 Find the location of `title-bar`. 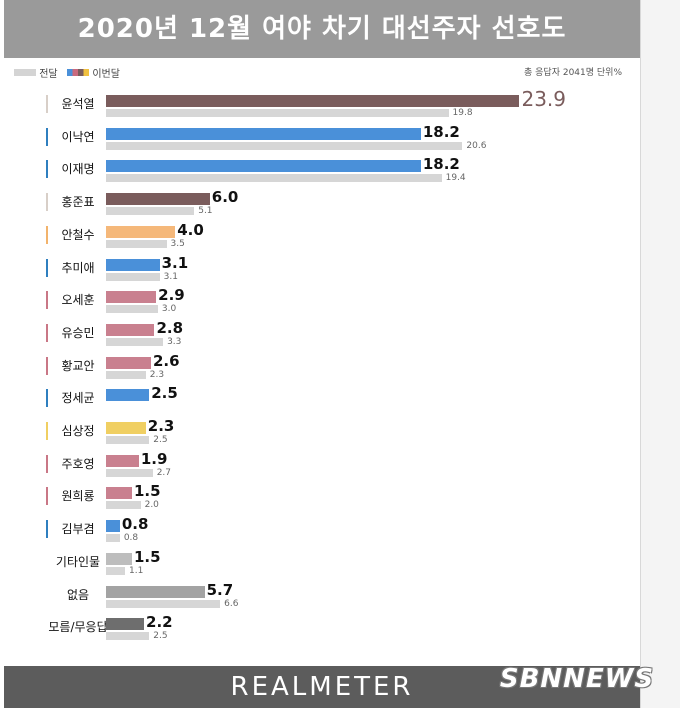

title-bar is located at coordinates (322, 29).